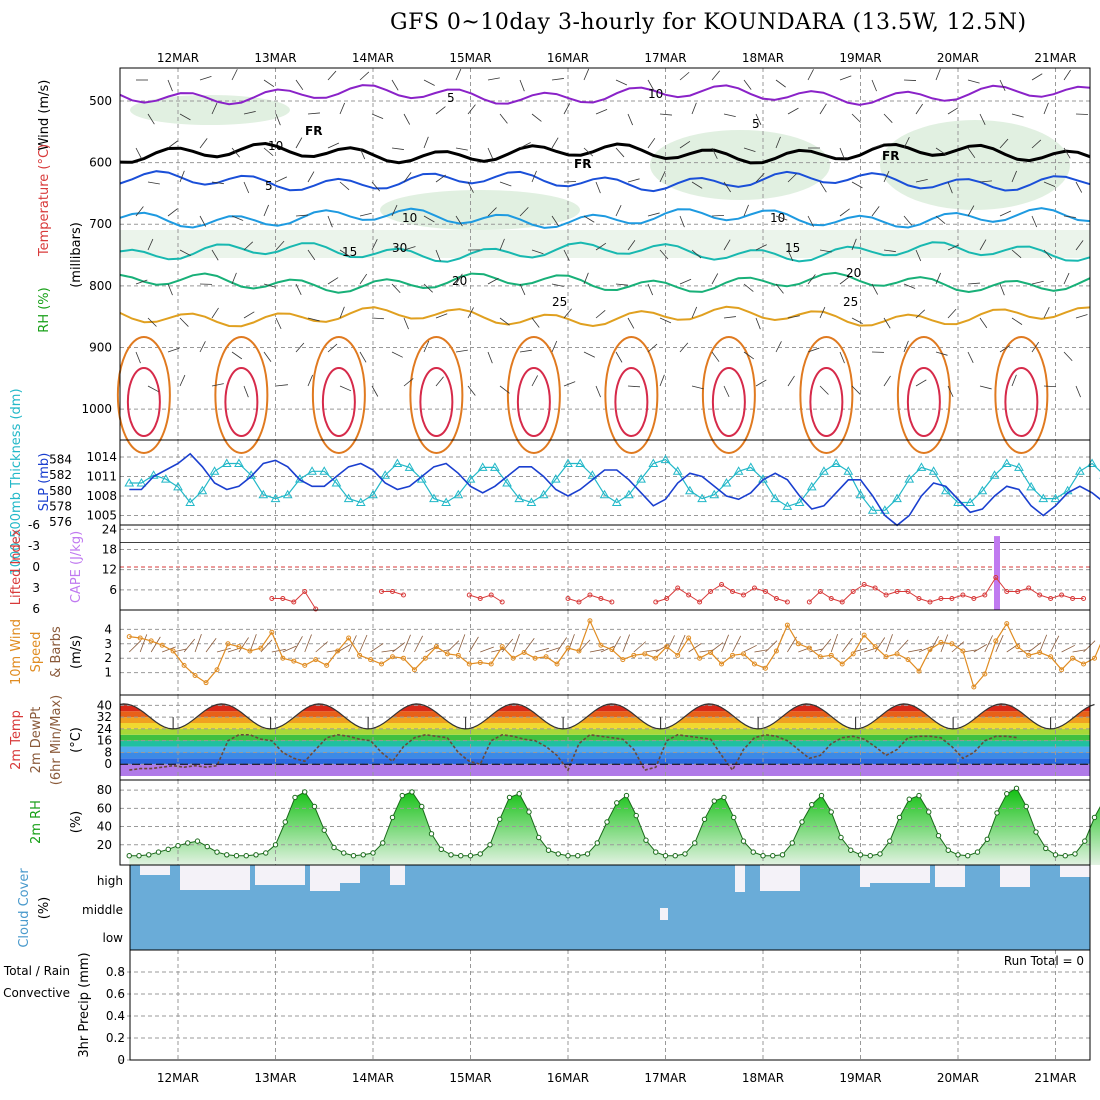 The height and width of the screenshot is (1100, 1100). What do you see at coordinates (110, 881) in the screenshot?
I see `cloud-level-tick: high` at bounding box center [110, 881].